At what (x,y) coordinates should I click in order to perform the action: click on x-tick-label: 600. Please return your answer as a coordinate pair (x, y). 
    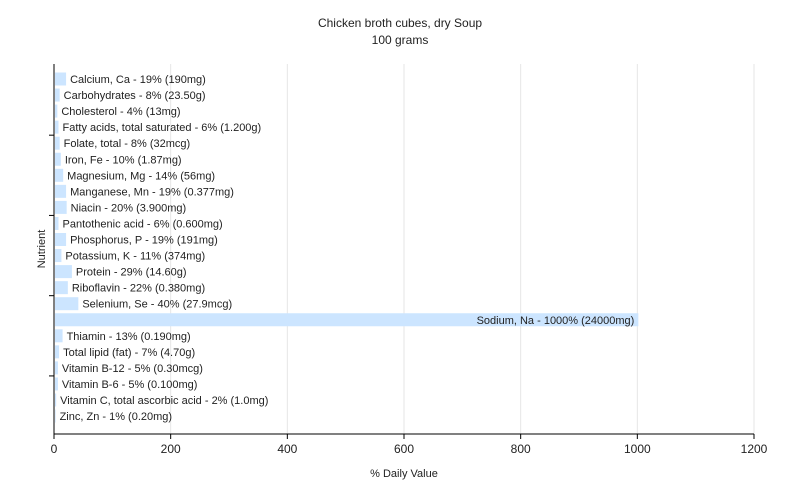
    Looking at the image, I should click on (404, 449).